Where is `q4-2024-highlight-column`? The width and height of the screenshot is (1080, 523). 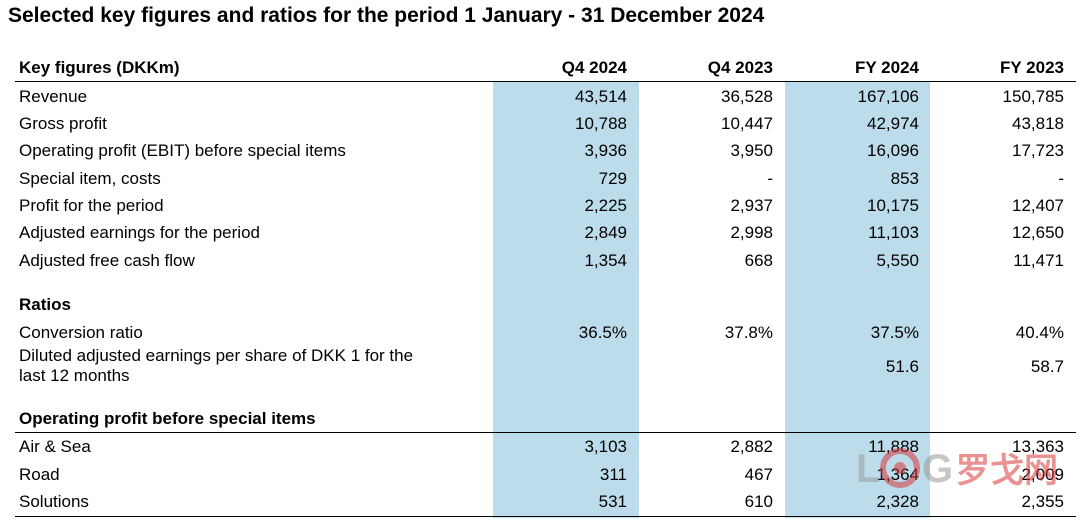
q4-2024-highlight-column is located at coordinates (566, 300).